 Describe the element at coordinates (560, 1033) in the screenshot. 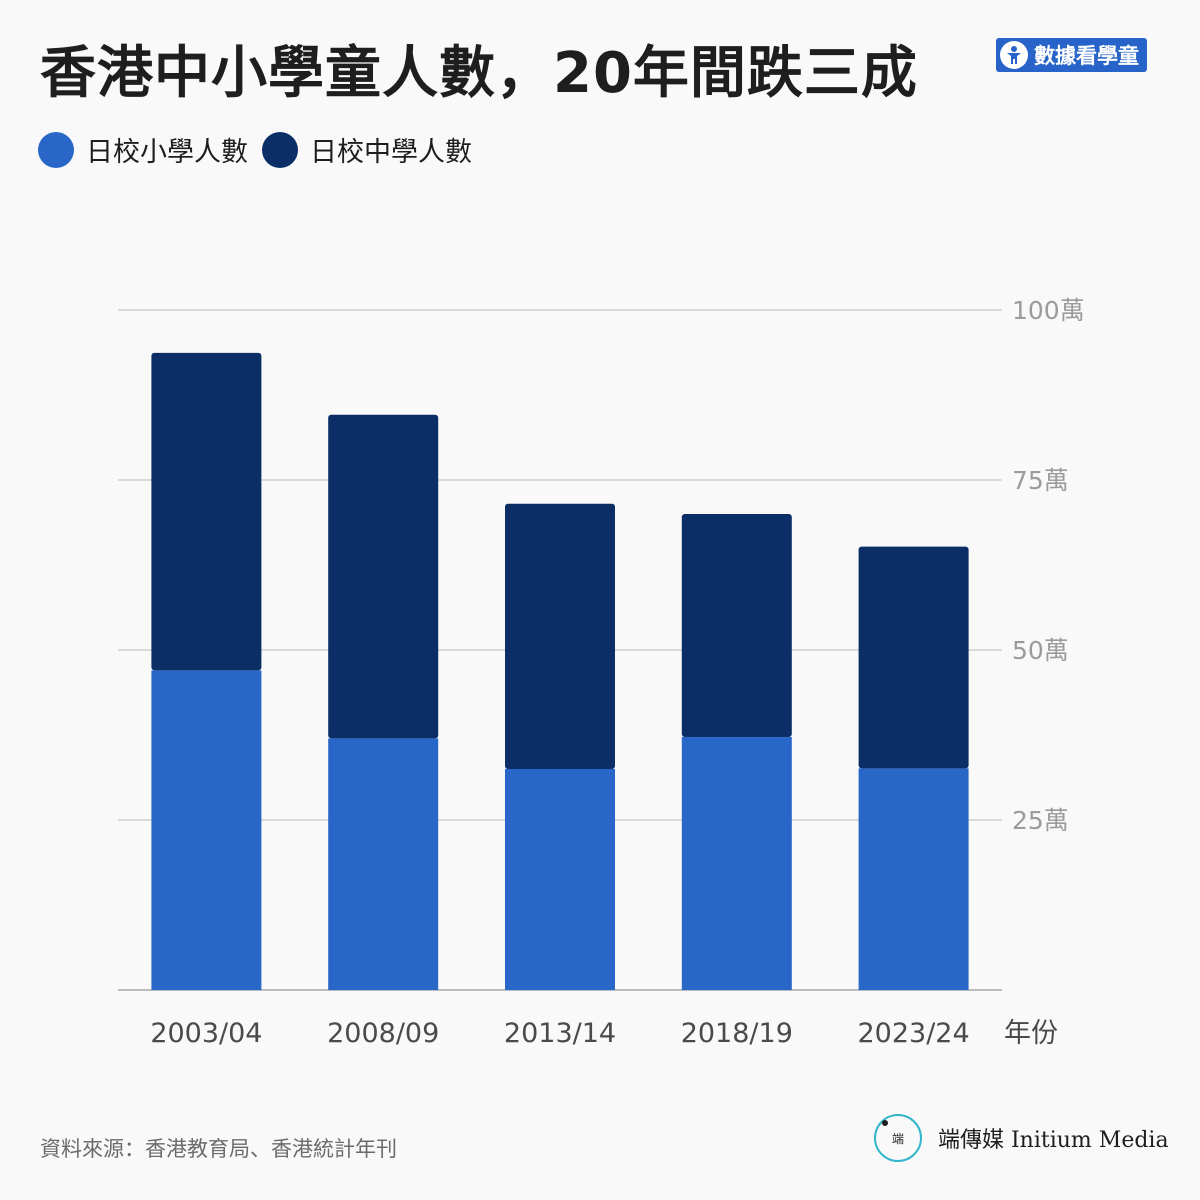

I see `x-tick-label: 2013/14` at that location.